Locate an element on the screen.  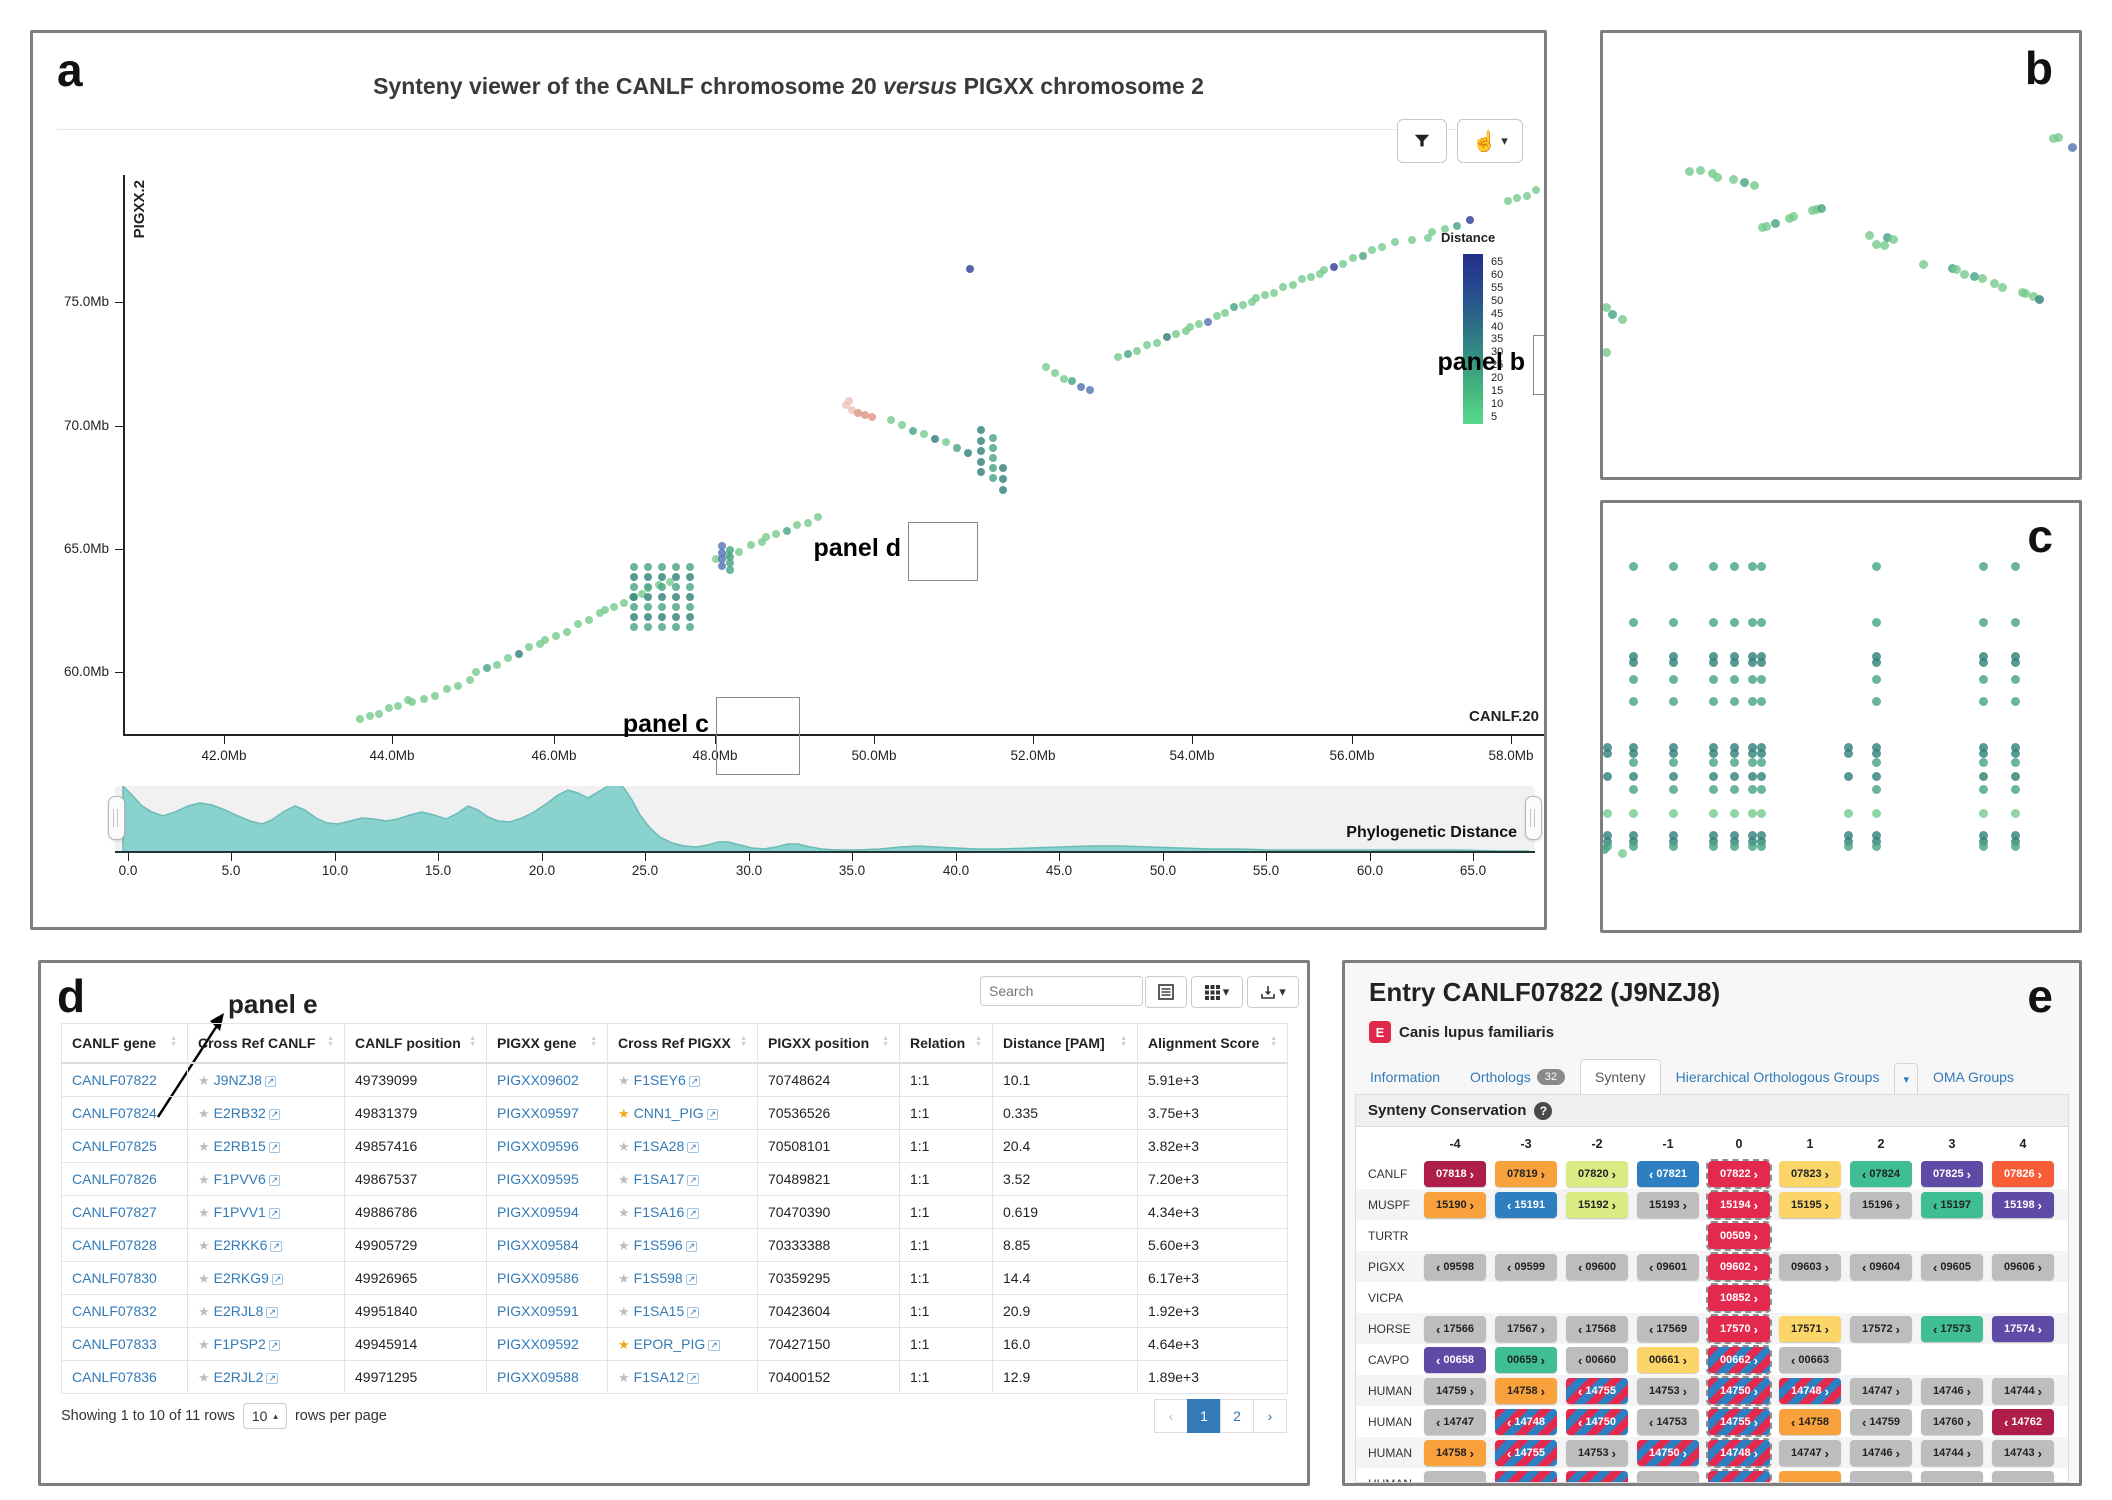
gene-box: 14747 › is located at coordinates (1881, 1391).